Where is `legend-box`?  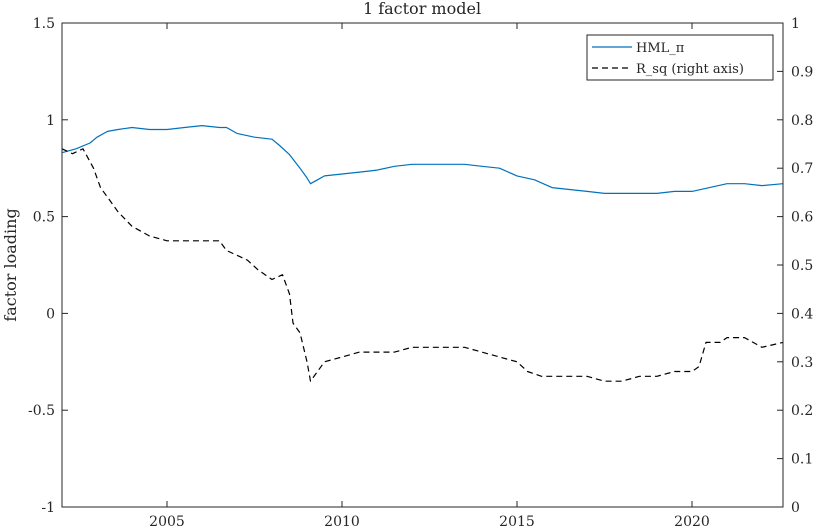
legend-box is located at coordinates (680, 57).